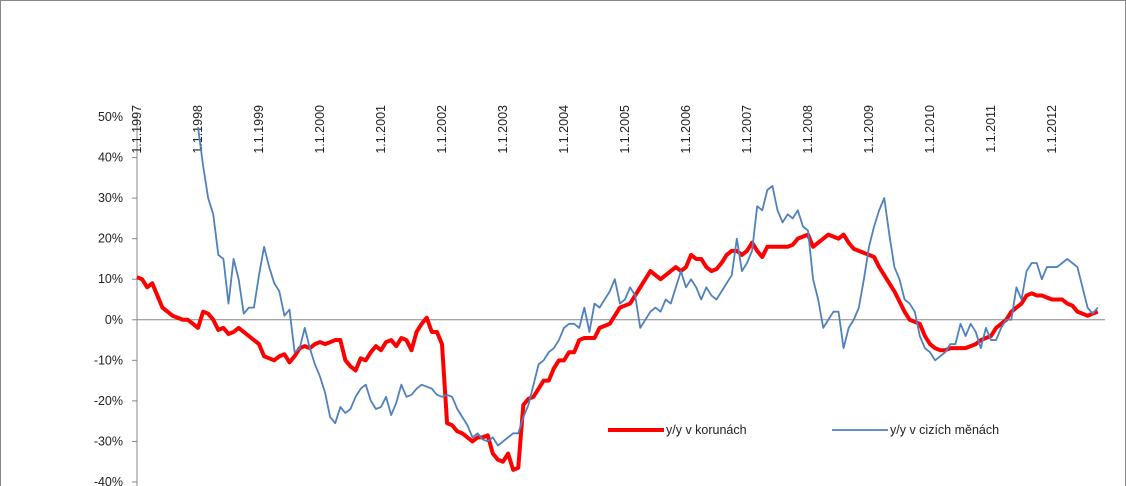  Describe the element at coordinates (110, 198) in the screenshot. I see `y-tick-label: 30%` at that location.